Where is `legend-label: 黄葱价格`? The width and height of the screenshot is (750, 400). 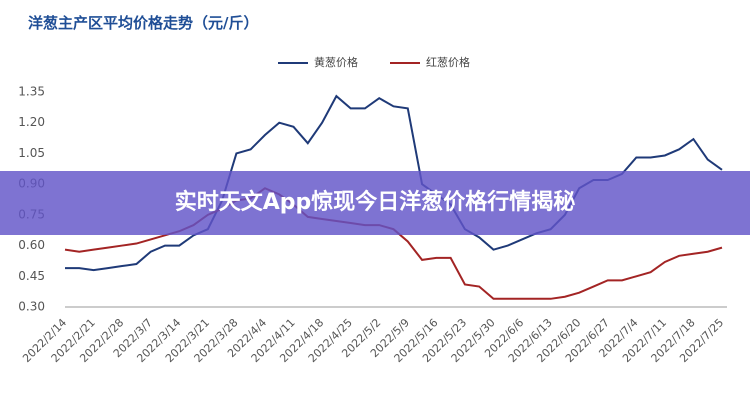 legend-label: 黄葱价格 is located at coordinates (336, 62).